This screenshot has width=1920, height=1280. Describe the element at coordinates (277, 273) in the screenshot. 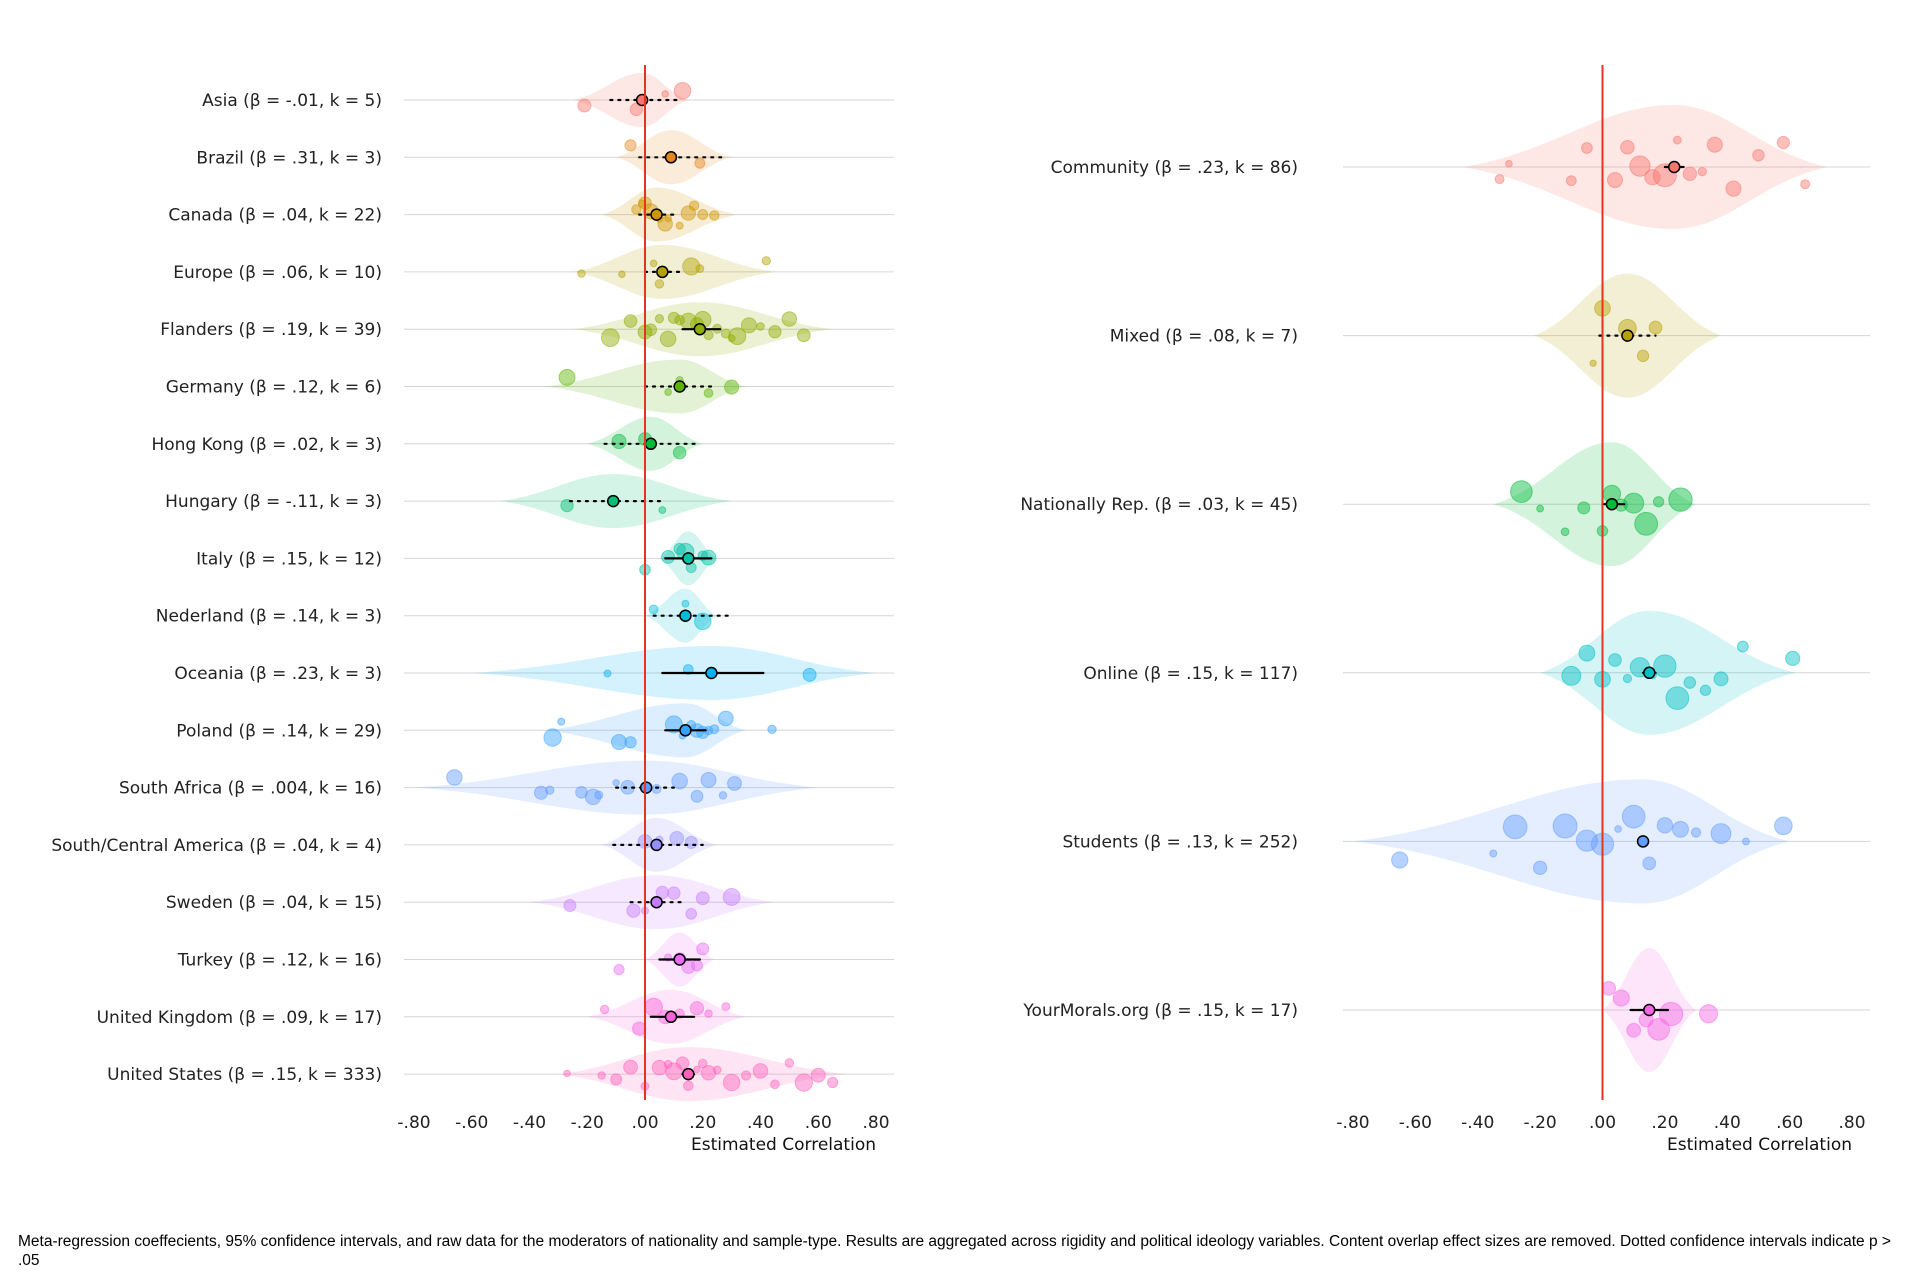

I see `row-label: Europe (β = .06, k = 10)` at that location.